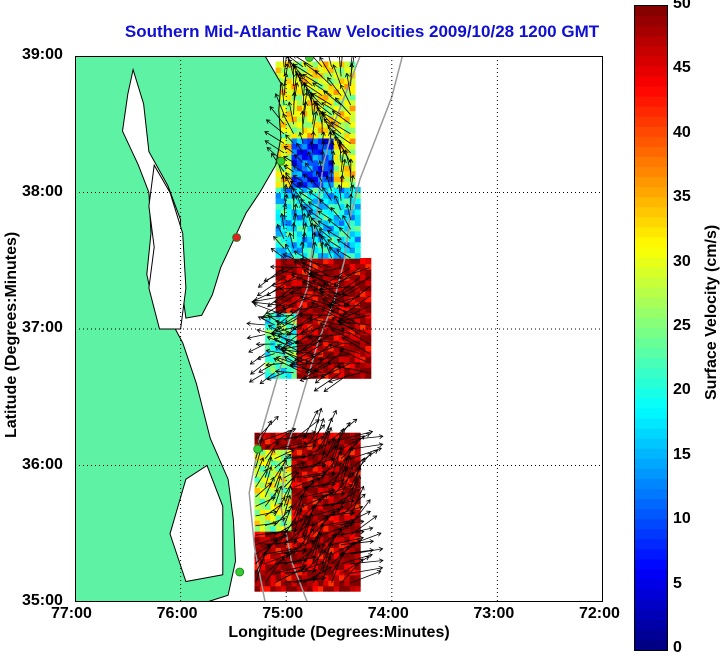 This screenshot has width=724, height=659. I want to click on y-tick-label: 35:00, so click(42, 600).